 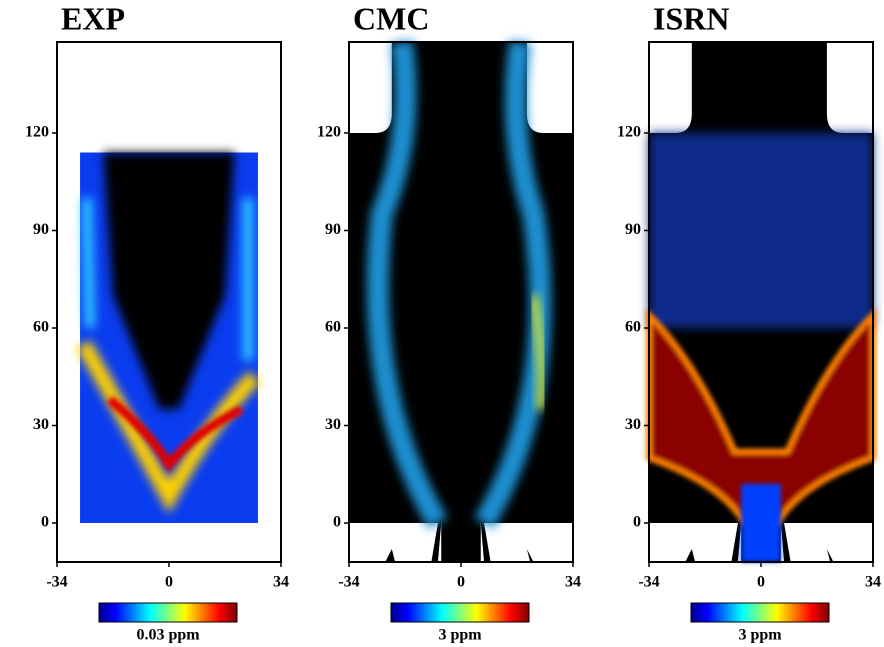 I want to click on panel-title: EXP, so click(x=93, y=18).